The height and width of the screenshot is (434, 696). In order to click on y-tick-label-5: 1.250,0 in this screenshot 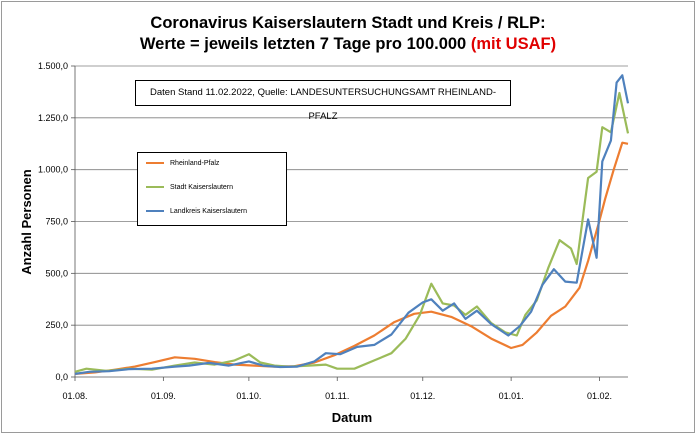, I will do `click(53, 118)`.